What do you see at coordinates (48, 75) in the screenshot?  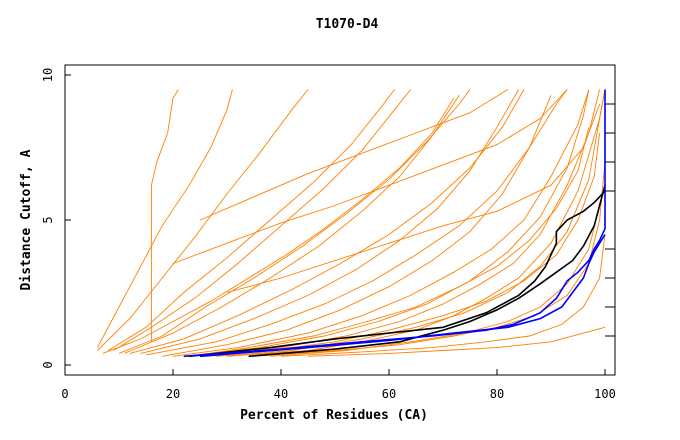 I see `y-tick-label-2: 10` at bounding box center [48, 75].